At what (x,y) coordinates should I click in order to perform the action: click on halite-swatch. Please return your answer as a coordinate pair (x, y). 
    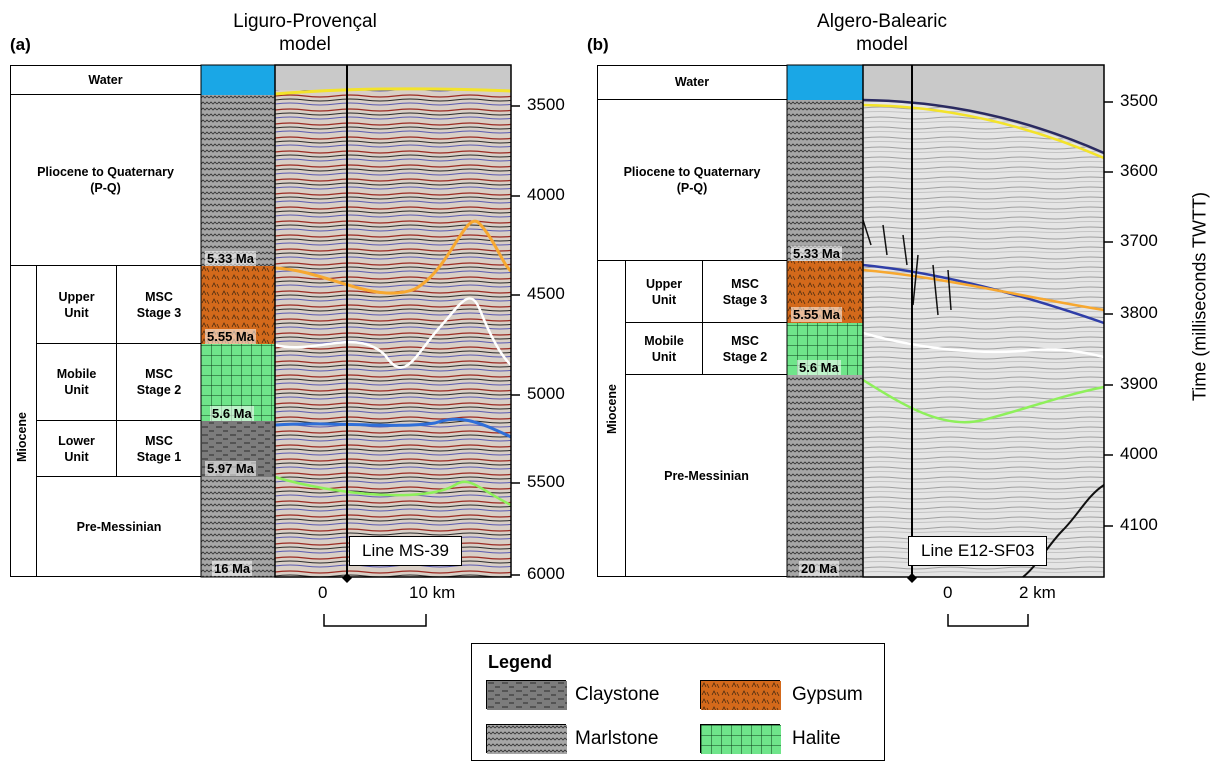
    Looking at the image, I should click on (740, 739).